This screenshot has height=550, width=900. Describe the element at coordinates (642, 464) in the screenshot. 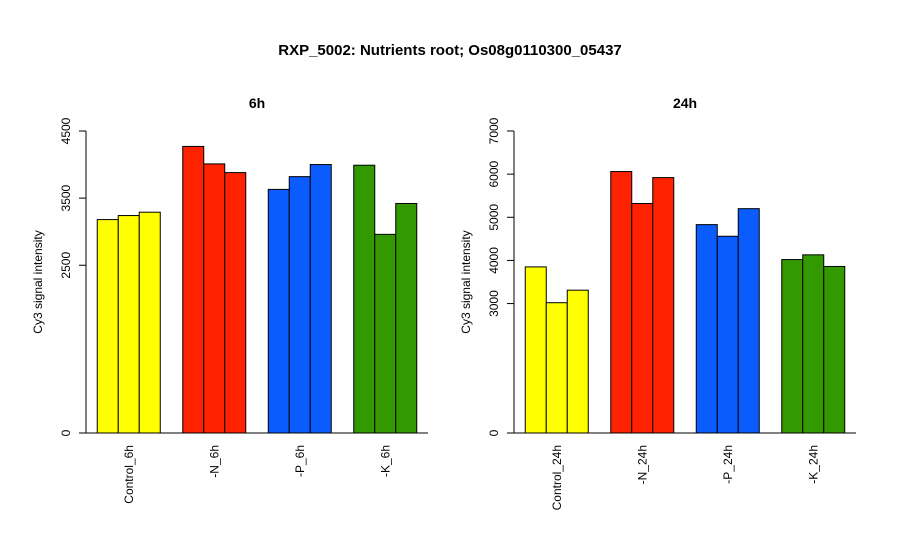

I see `x-category-label: -N_24h` at that location.